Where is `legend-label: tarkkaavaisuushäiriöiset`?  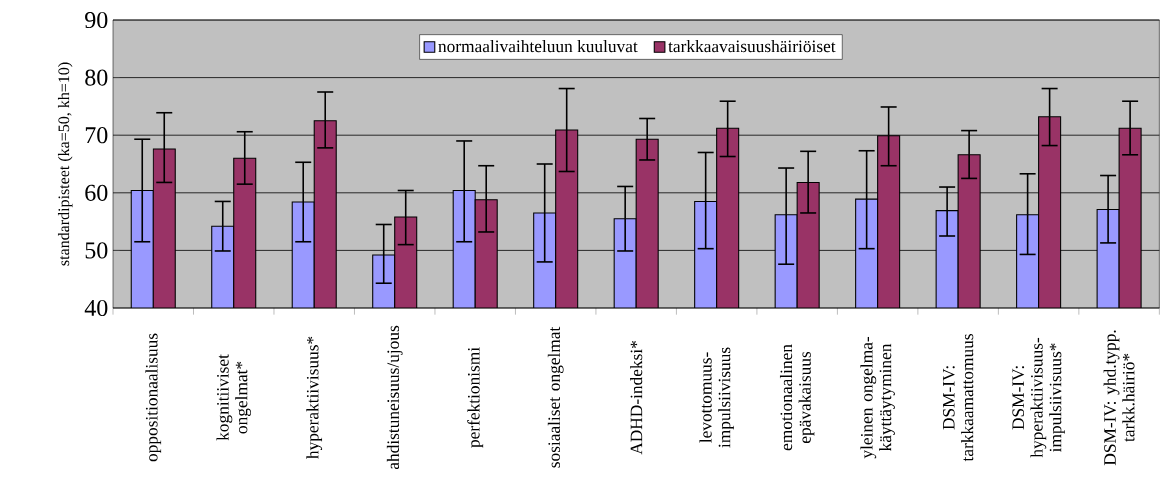
legend-label: tarkkaavaisuushäiriöiset is located at coordinates (752, 46).